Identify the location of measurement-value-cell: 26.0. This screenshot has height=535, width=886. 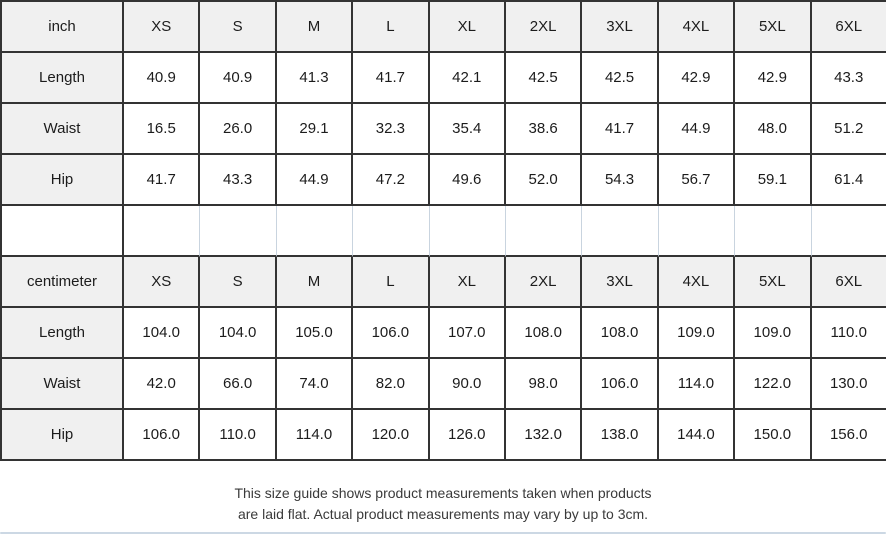
(238, 129).